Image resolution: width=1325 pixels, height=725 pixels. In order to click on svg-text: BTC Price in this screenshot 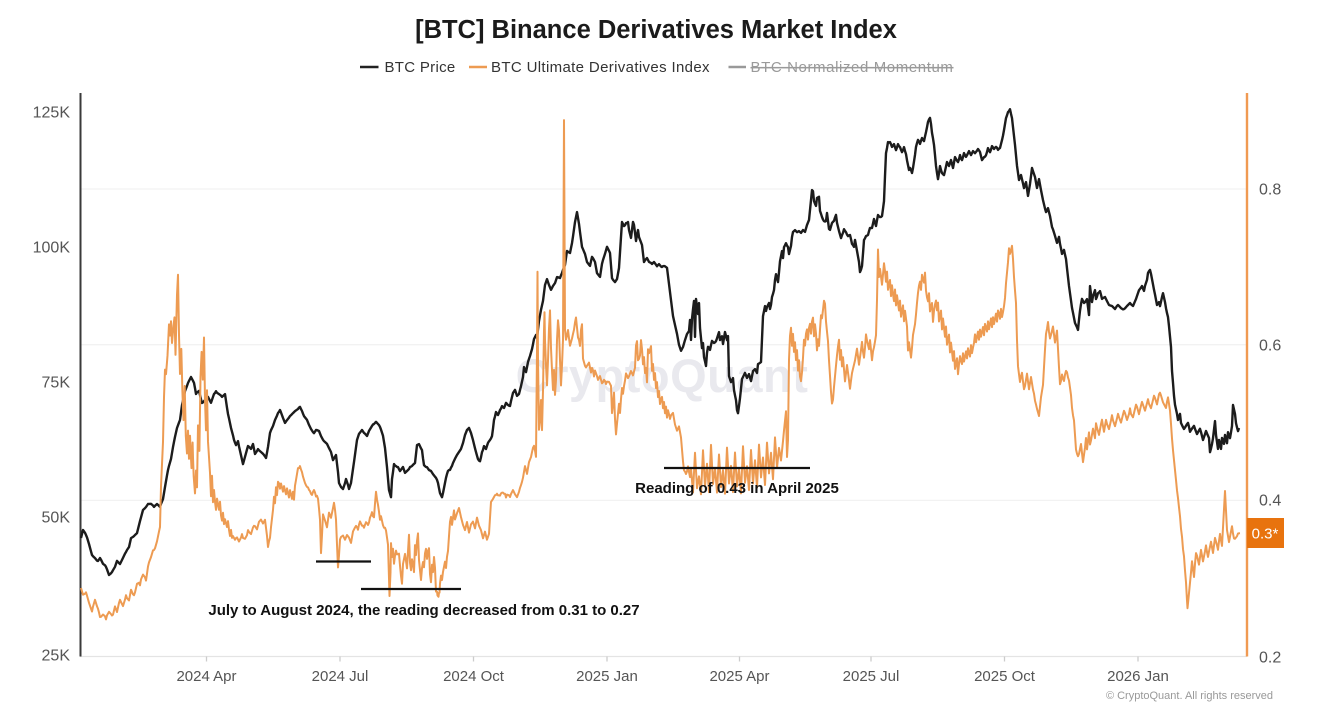, I will do `click(420, 67)`.